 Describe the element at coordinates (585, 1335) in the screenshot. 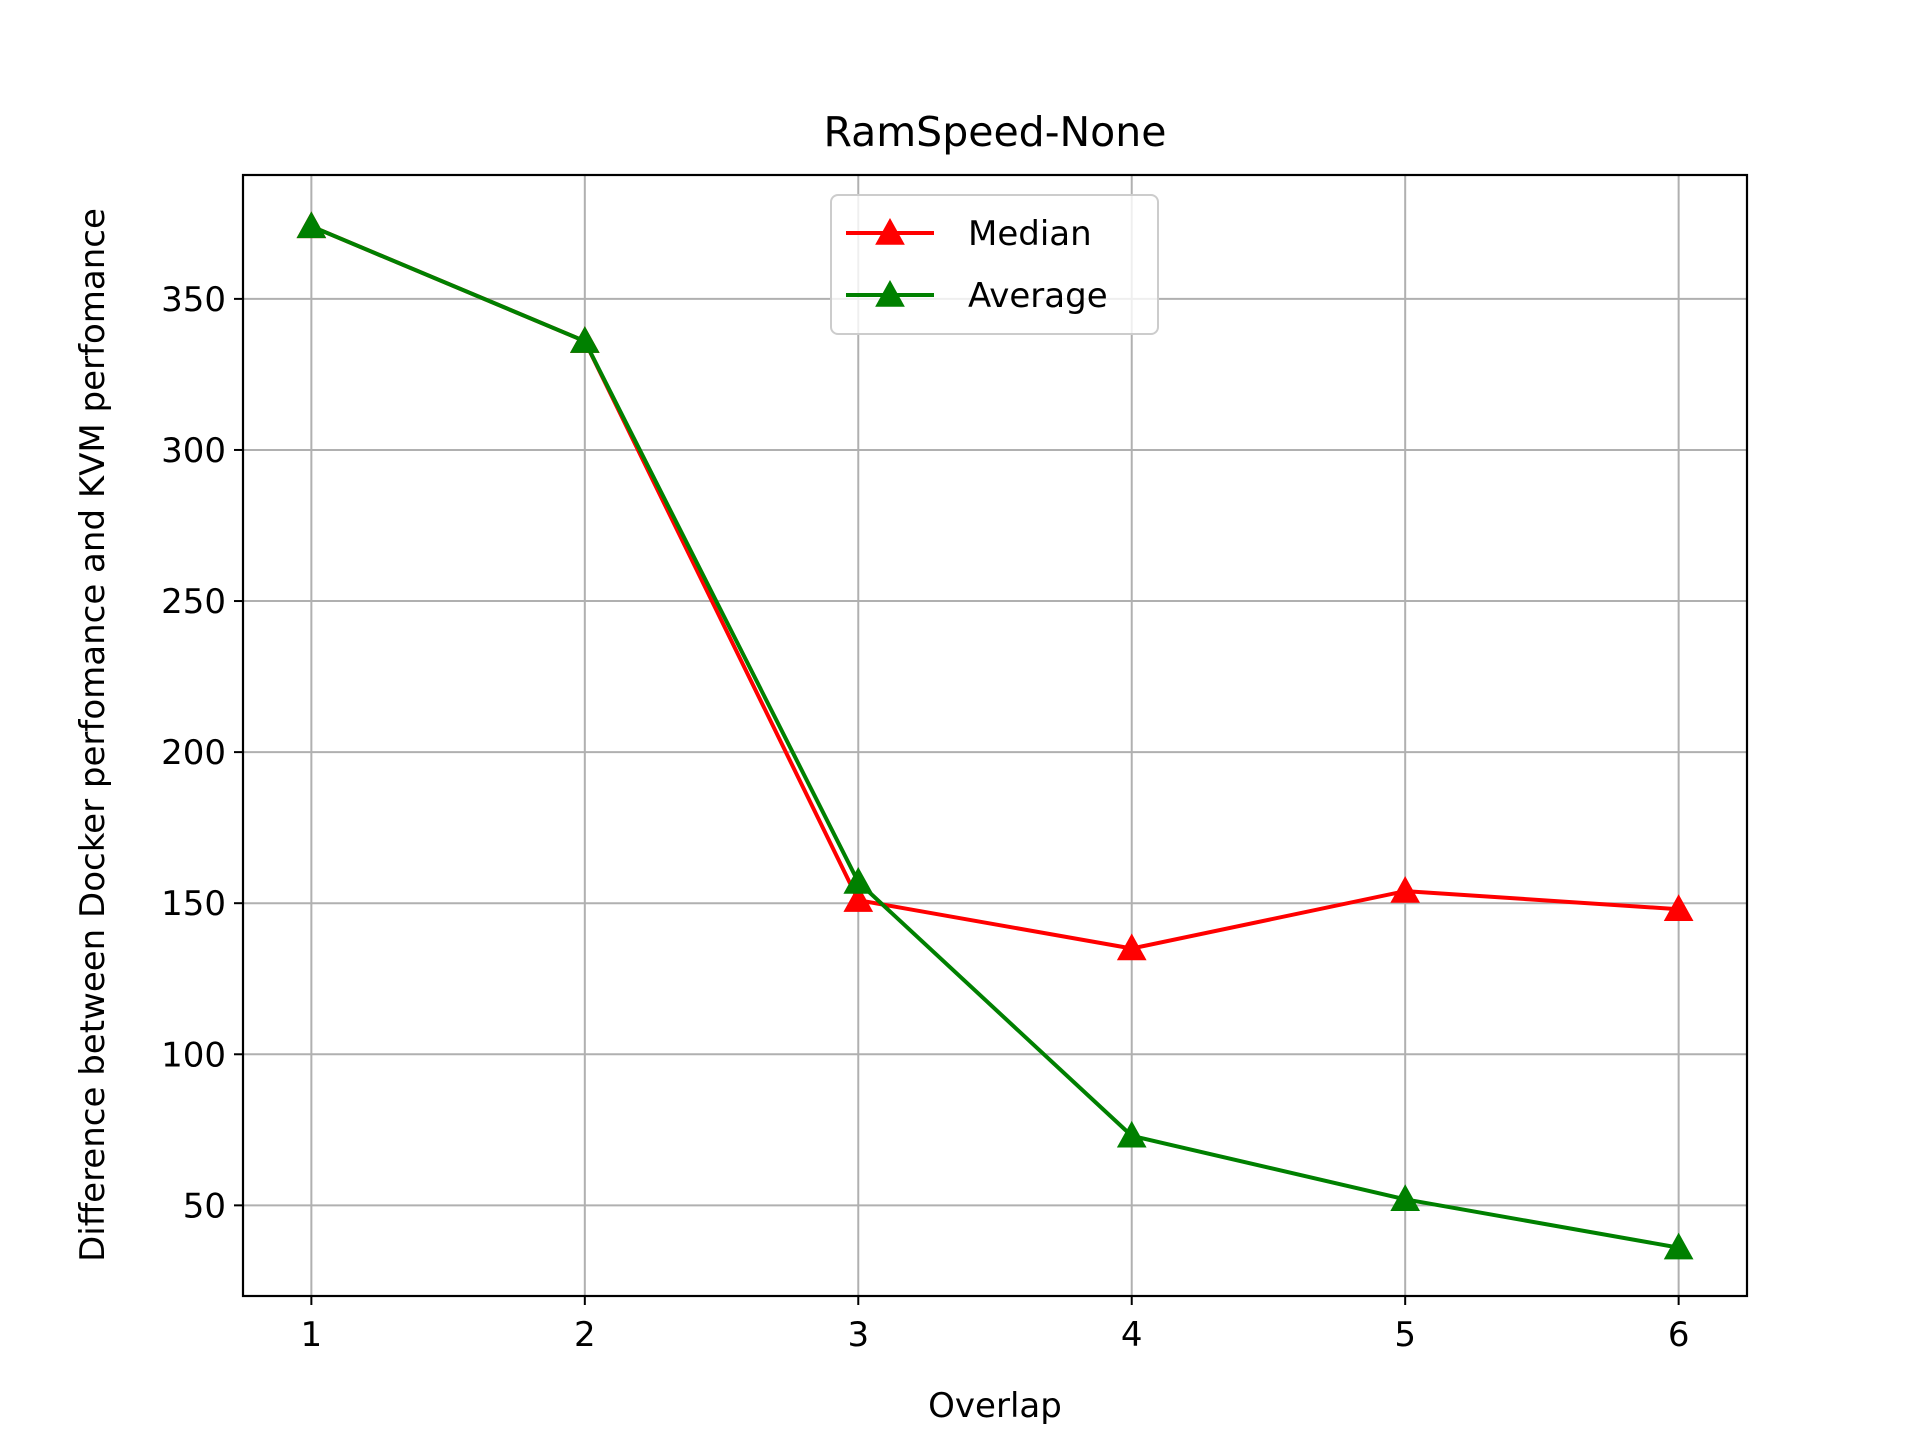

I see `x-tick-label: 2` at that location.